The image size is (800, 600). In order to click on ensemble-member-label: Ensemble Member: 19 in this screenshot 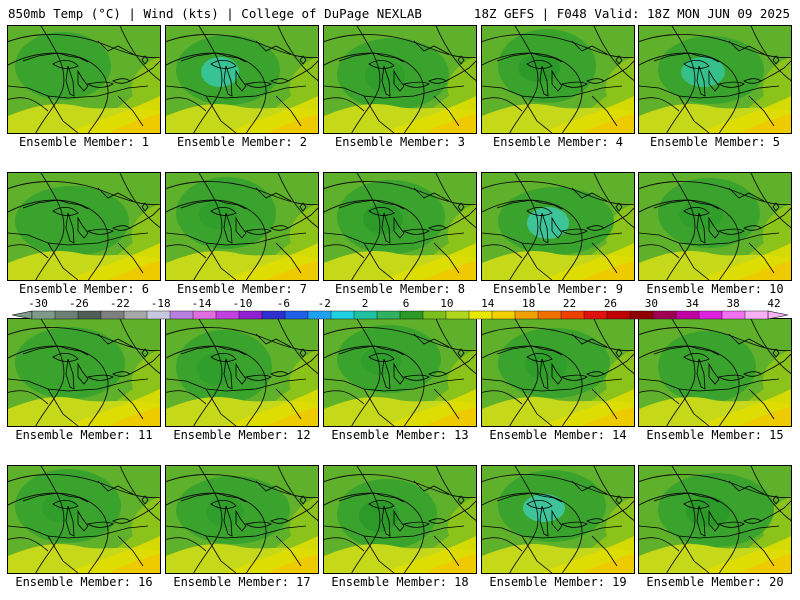, I will do `click(558, 582)`.